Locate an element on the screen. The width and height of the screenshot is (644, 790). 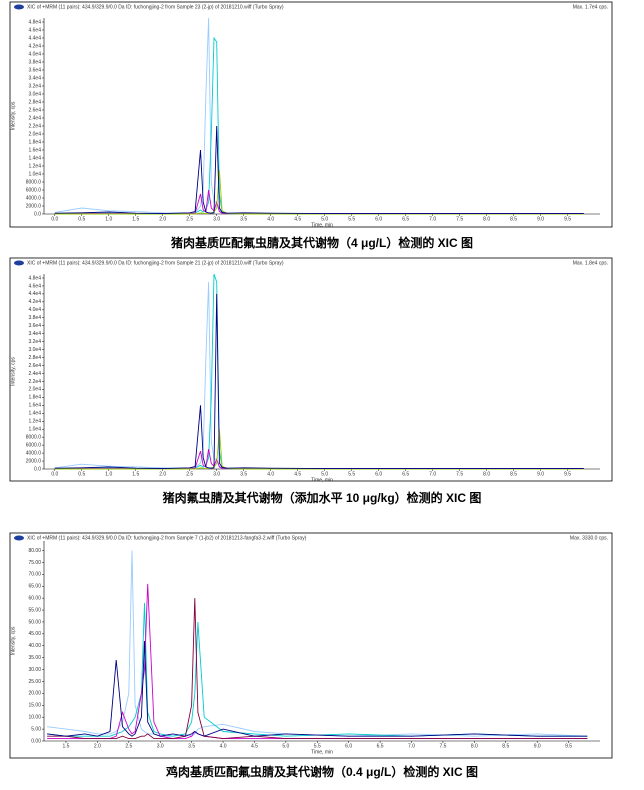
y-tick-label: 2.4e4 is located at coordinates (34, 374).